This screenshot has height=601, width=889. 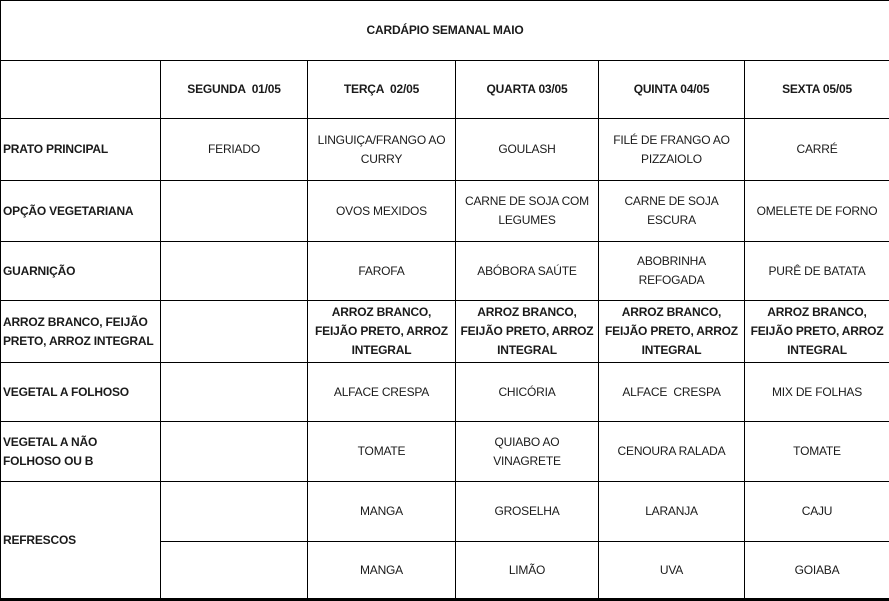 I want to click on menu-cell: GOIABA, so click(x=816, y=570).